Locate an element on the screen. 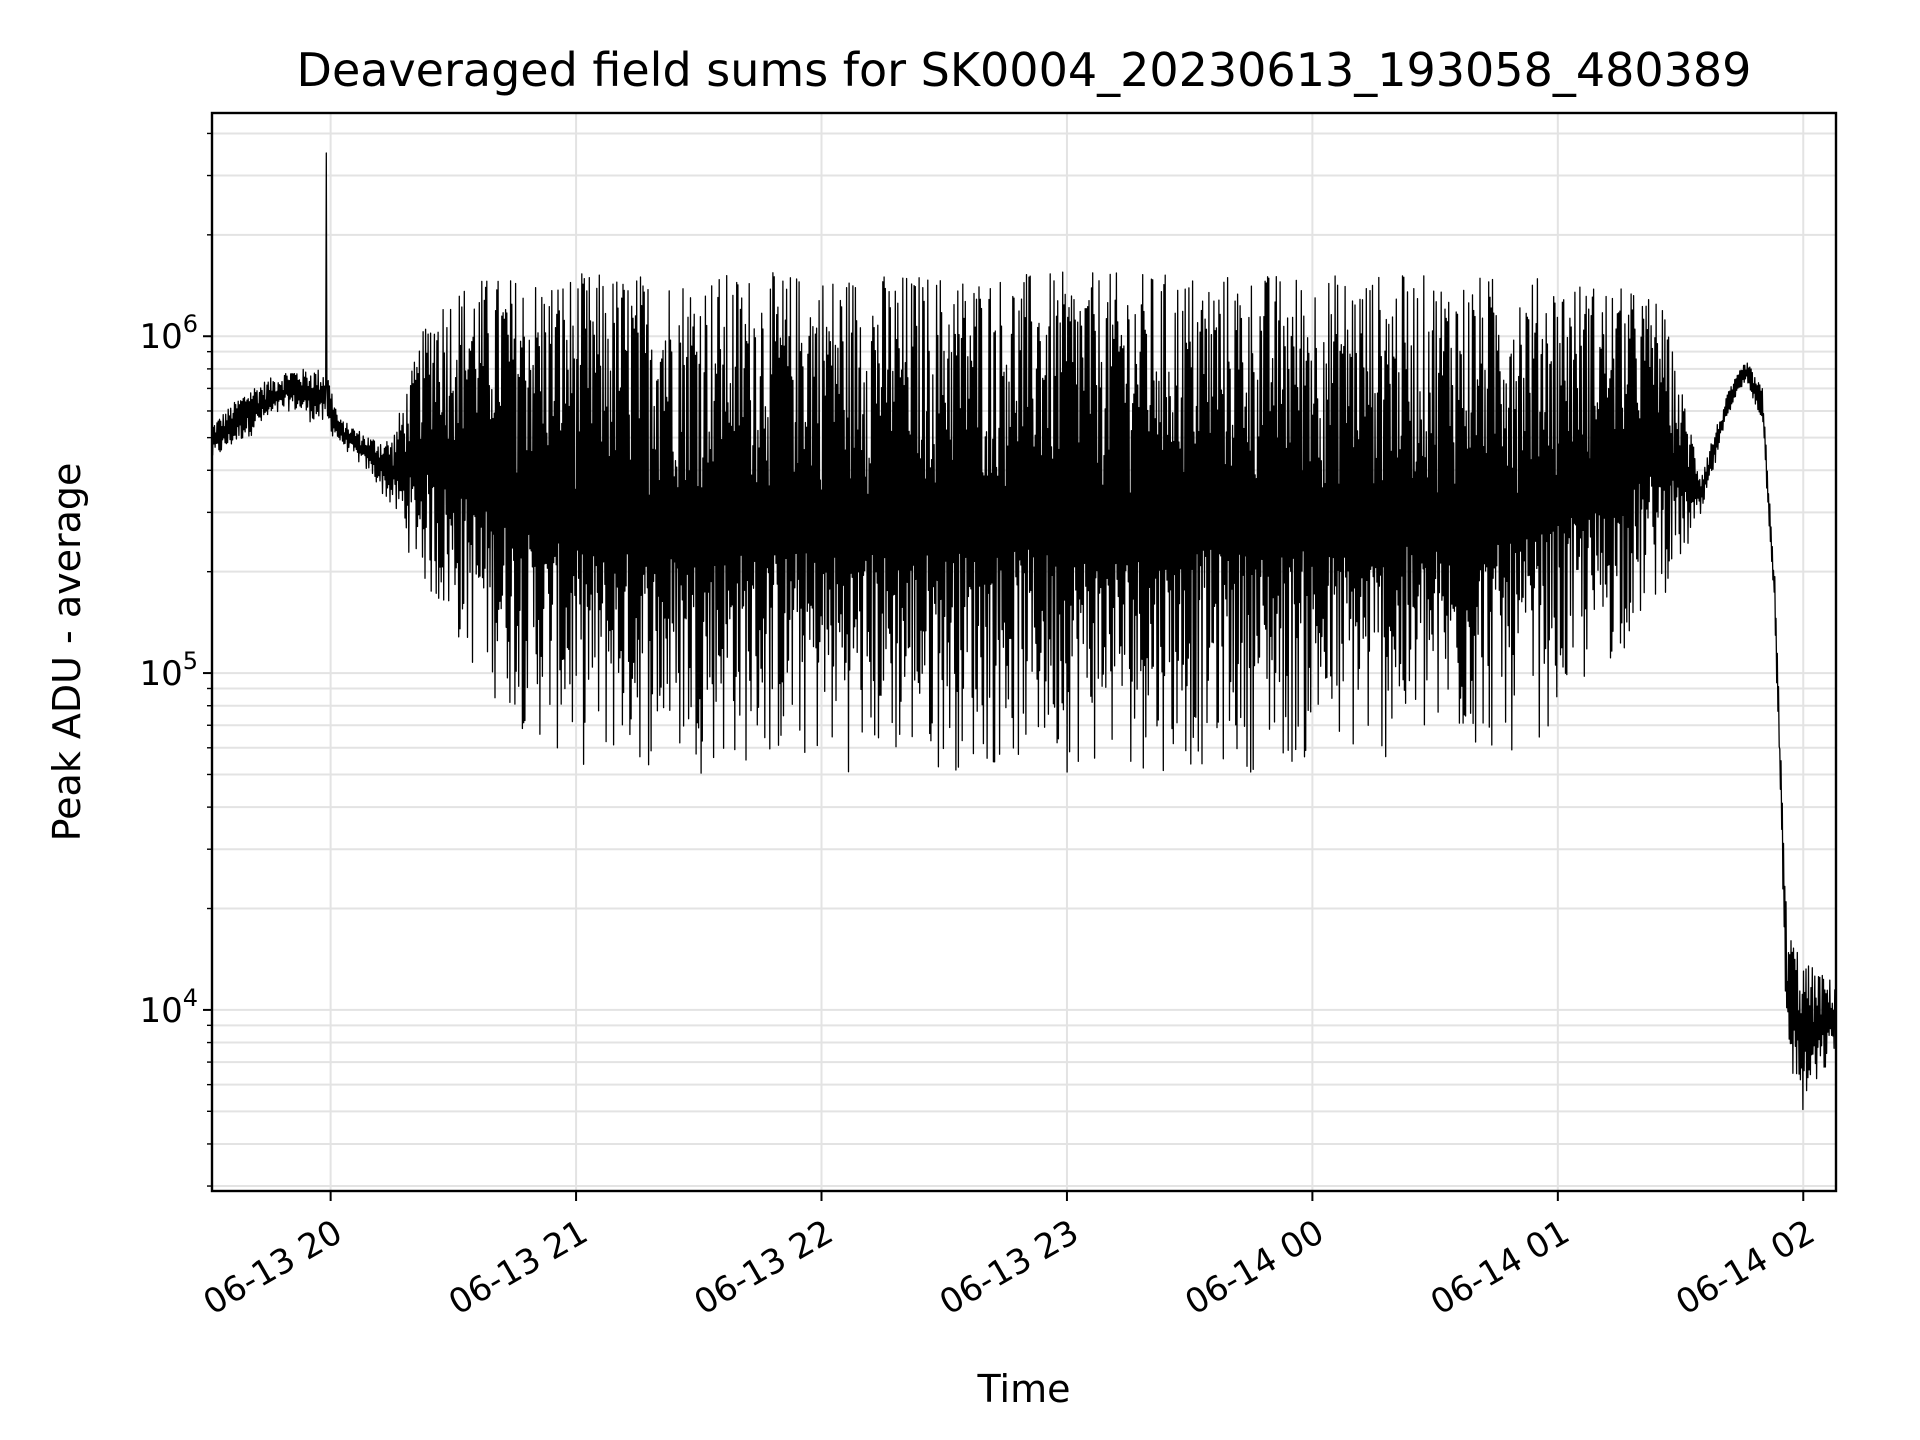 The image size is (1920, 1440). x-tick-label: 06-13 21 is located at coordinates (518, 1267).